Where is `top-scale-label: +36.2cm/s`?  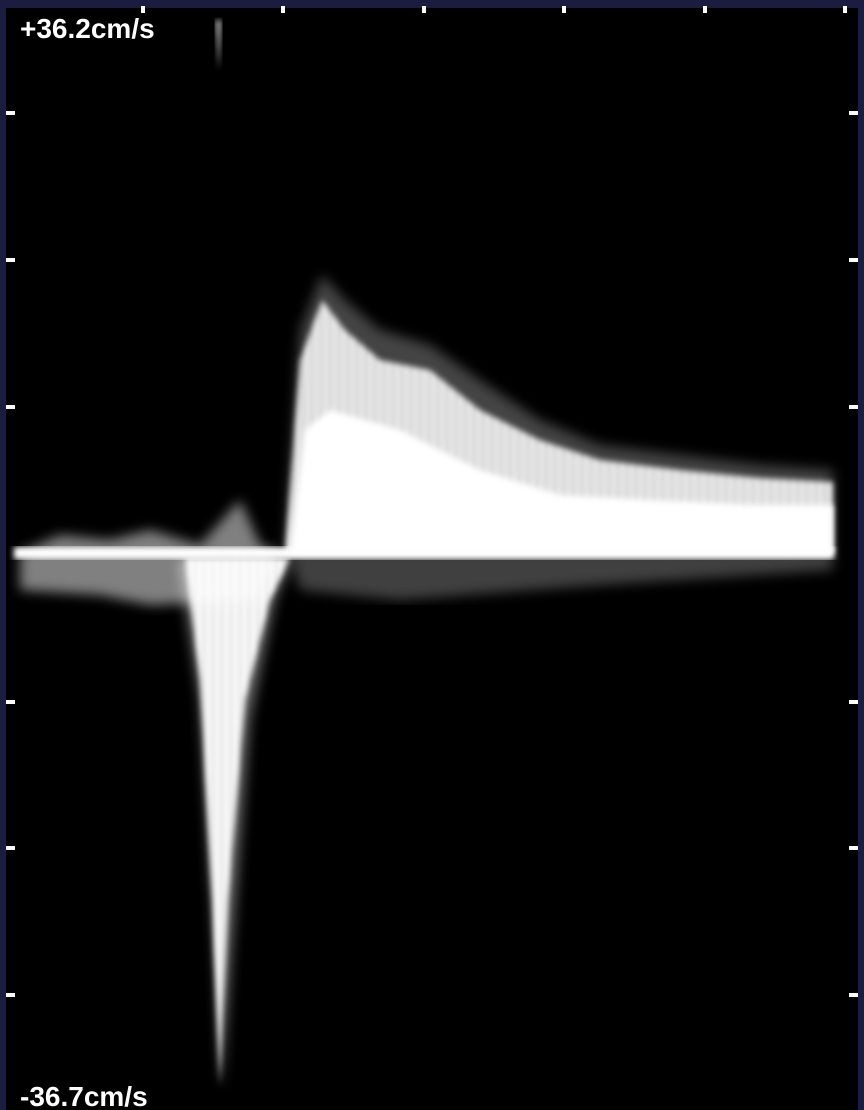 top-scale-label: +36.2cm/s is located at coordinates (87, 28).